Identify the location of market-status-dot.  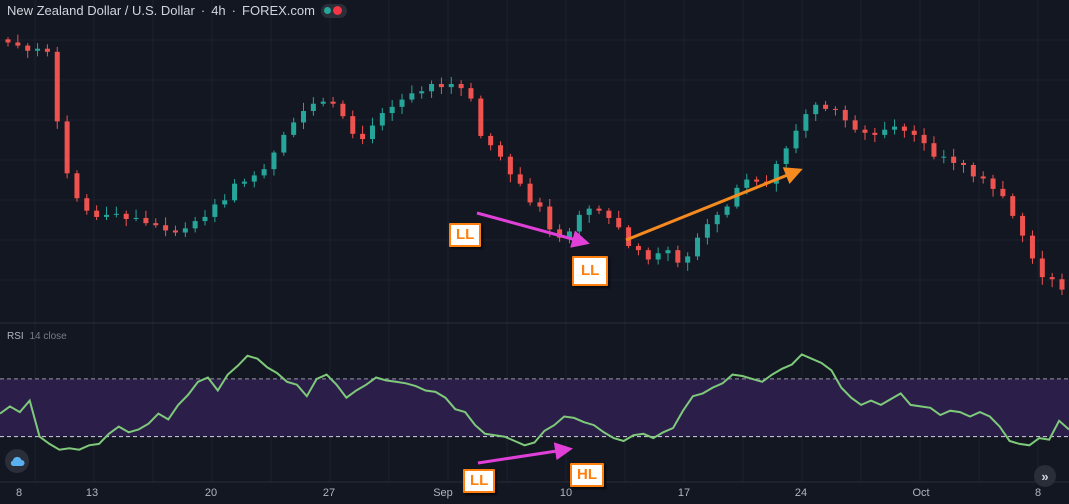
(327, 10).